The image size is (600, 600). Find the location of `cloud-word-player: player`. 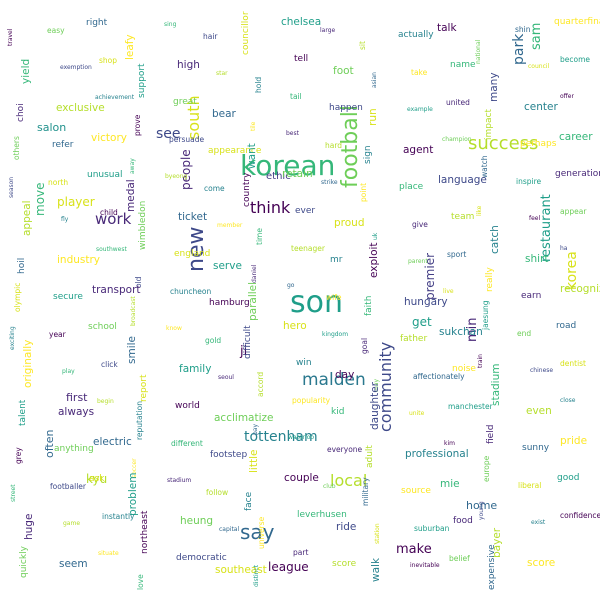

cloud-word-player: player is located at coordinates (76, 202).